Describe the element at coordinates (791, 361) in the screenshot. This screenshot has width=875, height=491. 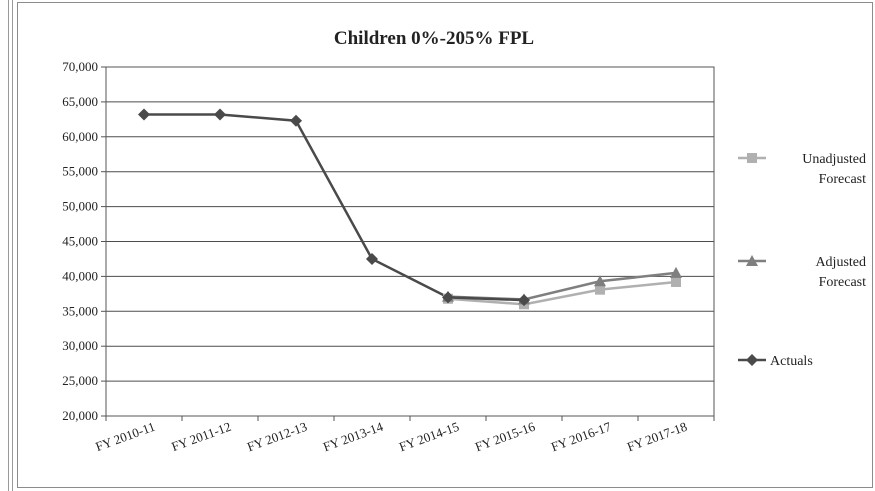
I see `actuals-legend-label: Actuals` at that location.